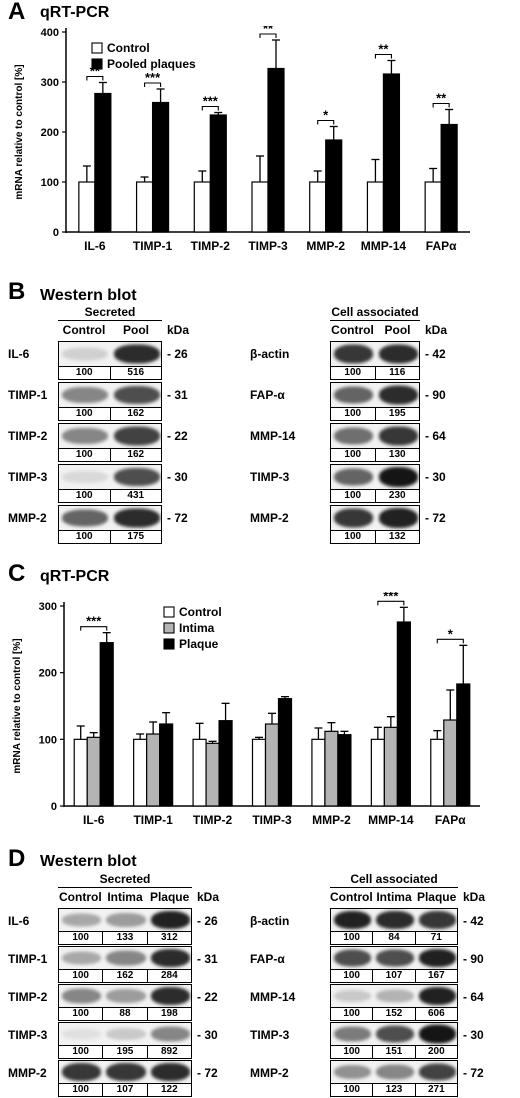 The width and height of the screenshot is (520, 1098). I want to click on molecular-weight-marker: - 72, so click(177, 518).